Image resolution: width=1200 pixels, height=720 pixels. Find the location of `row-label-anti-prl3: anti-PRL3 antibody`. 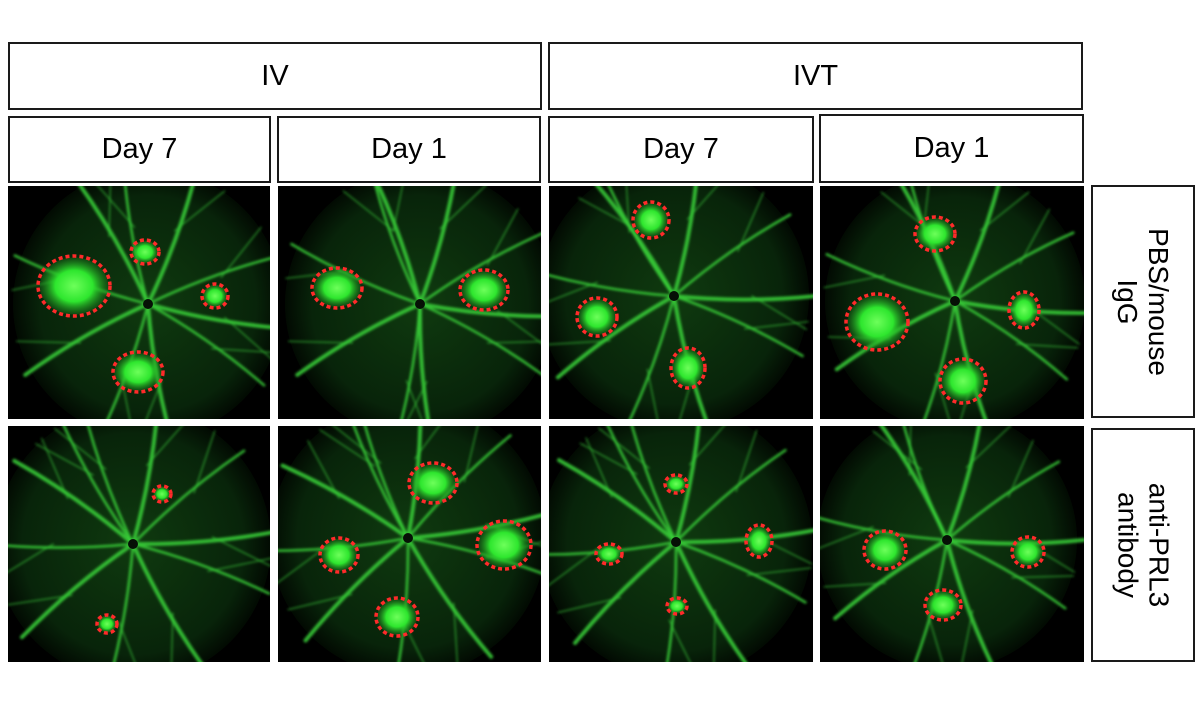

row-label-anti-prl3: anti-PRL3 antibody is located at coordinates (1143, 545).